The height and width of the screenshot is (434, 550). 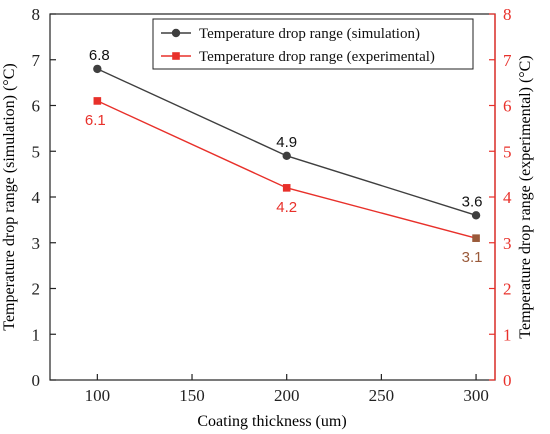 I want to click on data-label: 3.1, so click(x=472, y=257).